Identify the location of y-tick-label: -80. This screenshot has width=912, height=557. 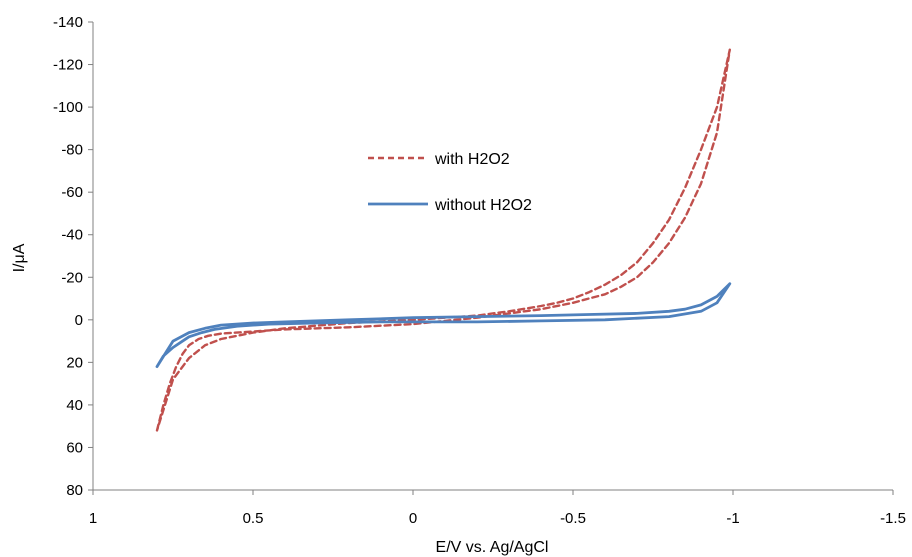
(72, 150).